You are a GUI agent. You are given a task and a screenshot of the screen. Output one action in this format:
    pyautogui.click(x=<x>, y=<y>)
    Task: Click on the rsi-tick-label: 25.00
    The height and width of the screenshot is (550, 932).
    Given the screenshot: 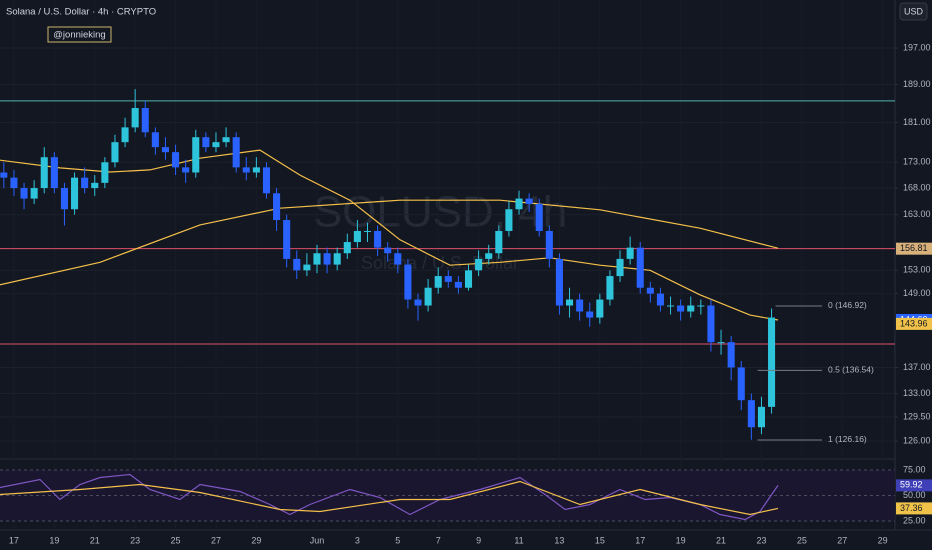 What is the action you would take?
    pyautogui.click(x=914, y=520)
    